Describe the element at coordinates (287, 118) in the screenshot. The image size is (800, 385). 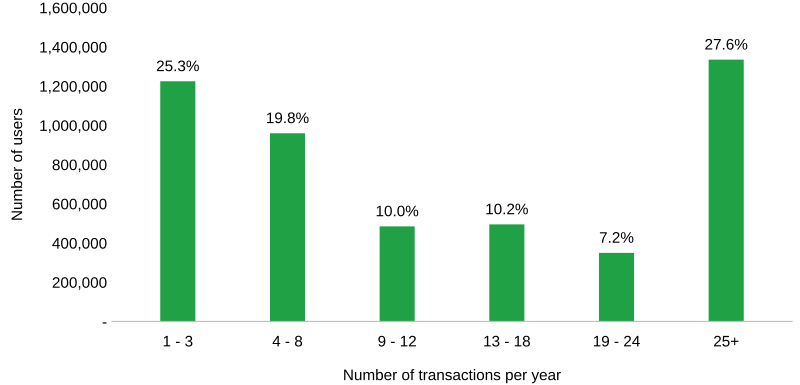
I see `annotation: 19.8%` at that location.